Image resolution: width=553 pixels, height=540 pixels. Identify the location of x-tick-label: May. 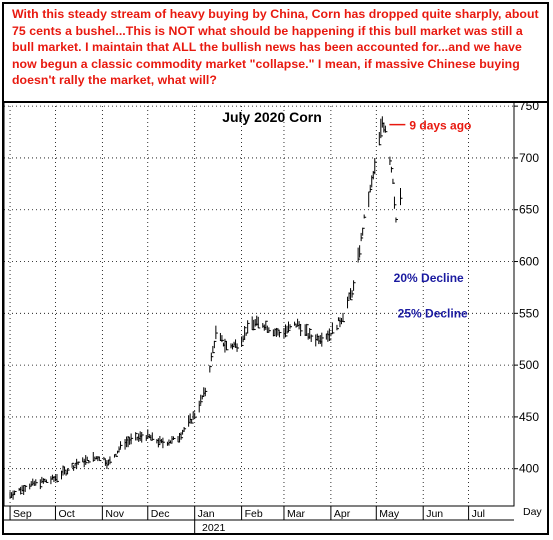
(389, 514).